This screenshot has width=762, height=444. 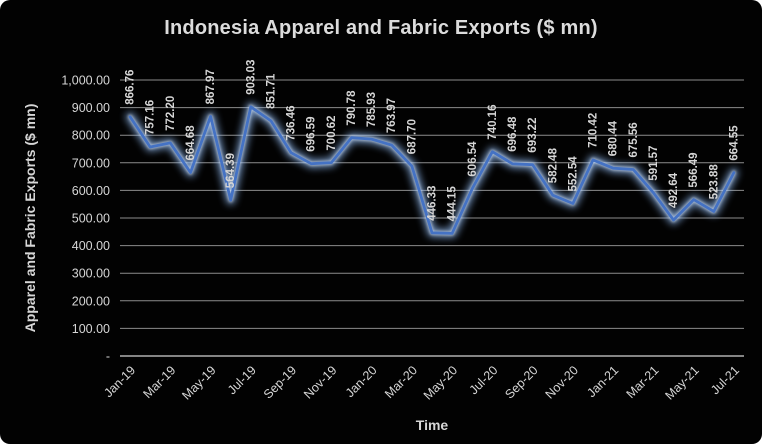 What do you see at coordinates (573, 174) in the screenshot?
I see `data-label: 552.54` at bounding box center [573, 174].